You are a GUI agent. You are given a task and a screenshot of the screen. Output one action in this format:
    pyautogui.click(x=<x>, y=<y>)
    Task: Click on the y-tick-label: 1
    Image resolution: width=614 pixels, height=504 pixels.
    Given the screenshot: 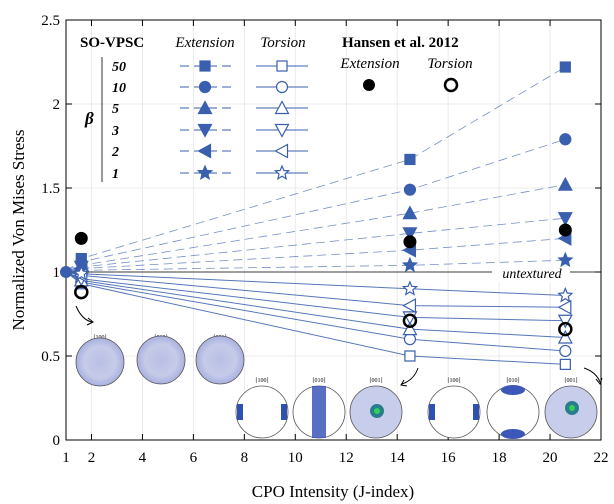 What is the action you would take?
    pyautogui.click(x=57, y=273)
    